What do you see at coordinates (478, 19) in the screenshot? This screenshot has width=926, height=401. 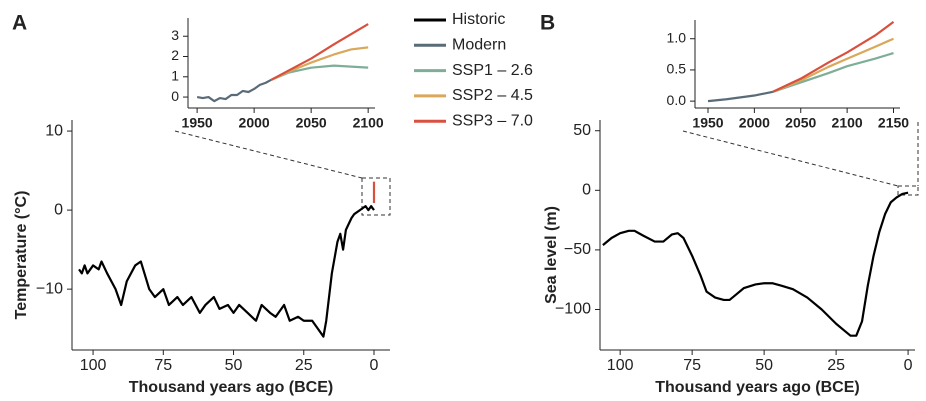 I see `legend-label: Historic` at bounding box center [478, 19].